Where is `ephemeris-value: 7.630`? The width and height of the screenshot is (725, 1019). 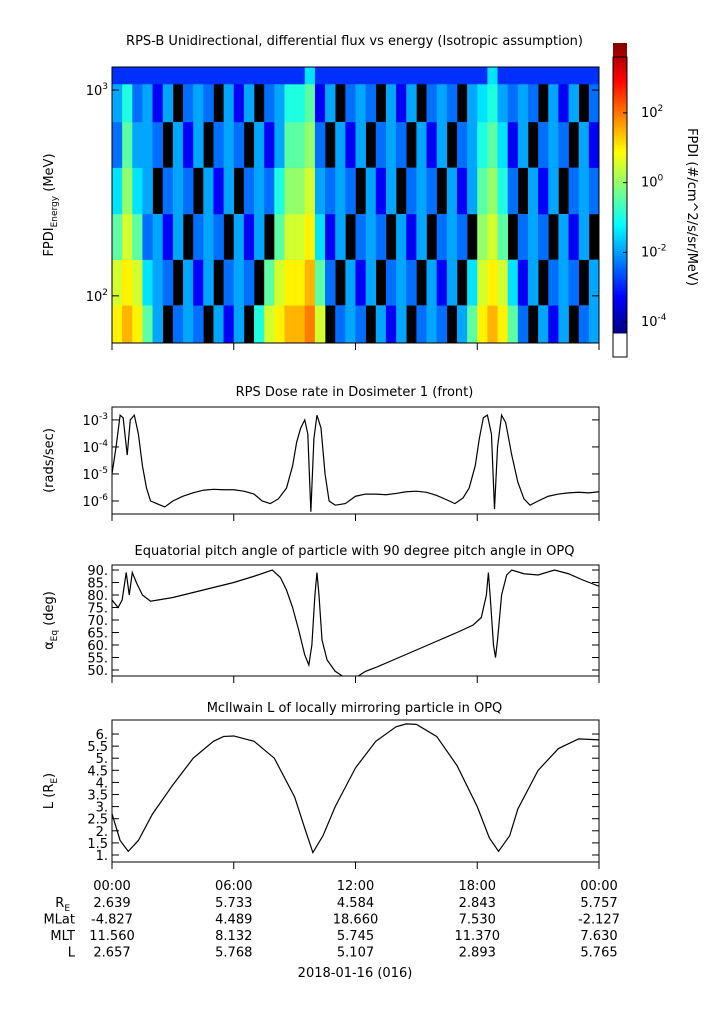 ephemeris-value: 7.630 is located at coordinates (598, 936).